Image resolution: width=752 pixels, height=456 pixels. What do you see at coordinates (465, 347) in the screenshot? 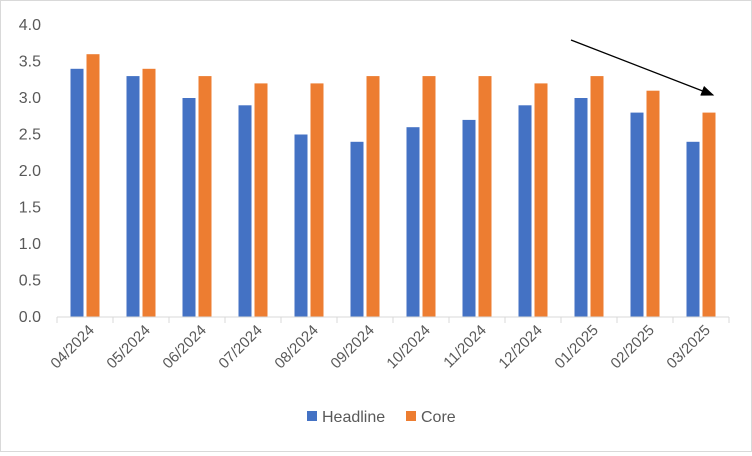
I see `x-tick-label: 11/2024` at bounding box center [465, 347].